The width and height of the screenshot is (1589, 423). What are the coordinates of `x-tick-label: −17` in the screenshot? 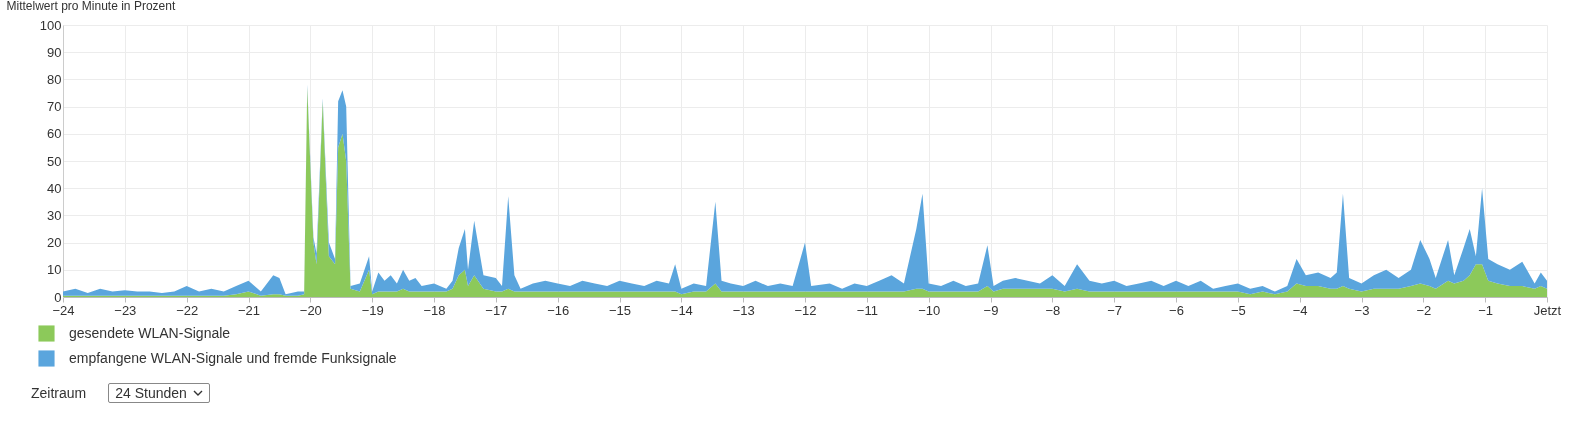 It's located at (496, 310).